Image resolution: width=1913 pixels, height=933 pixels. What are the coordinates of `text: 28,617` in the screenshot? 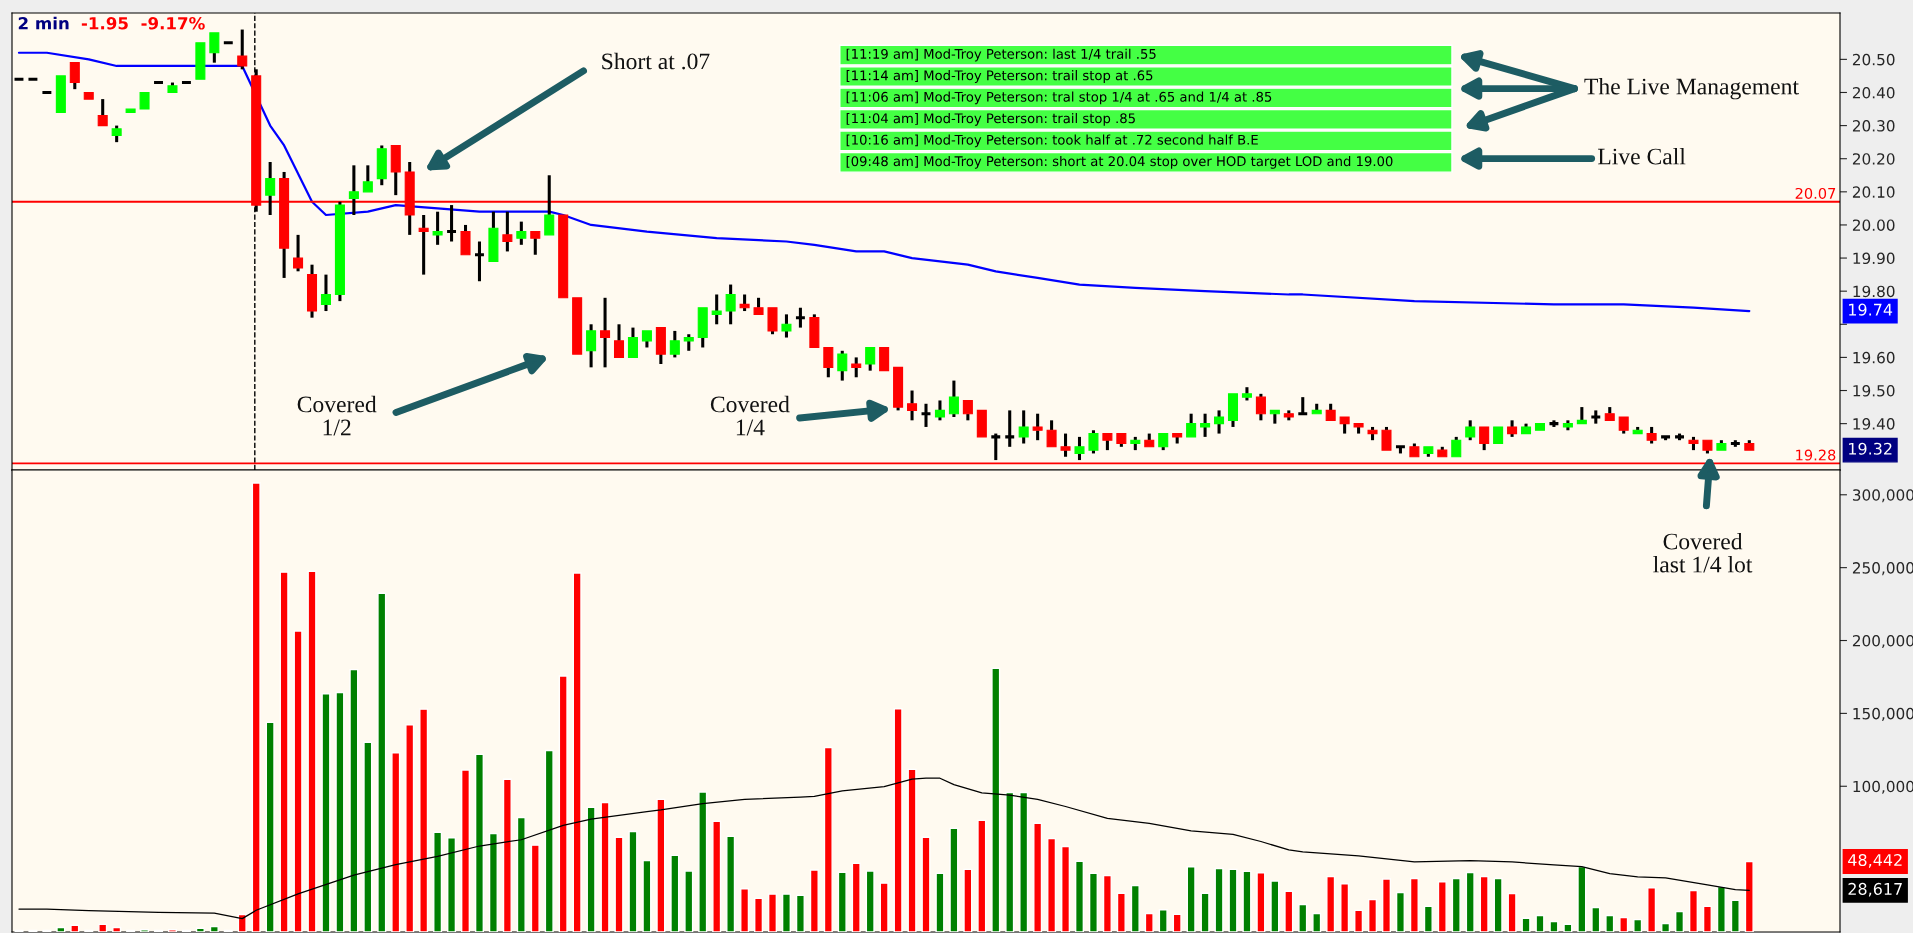 It's located at (1875, 889).